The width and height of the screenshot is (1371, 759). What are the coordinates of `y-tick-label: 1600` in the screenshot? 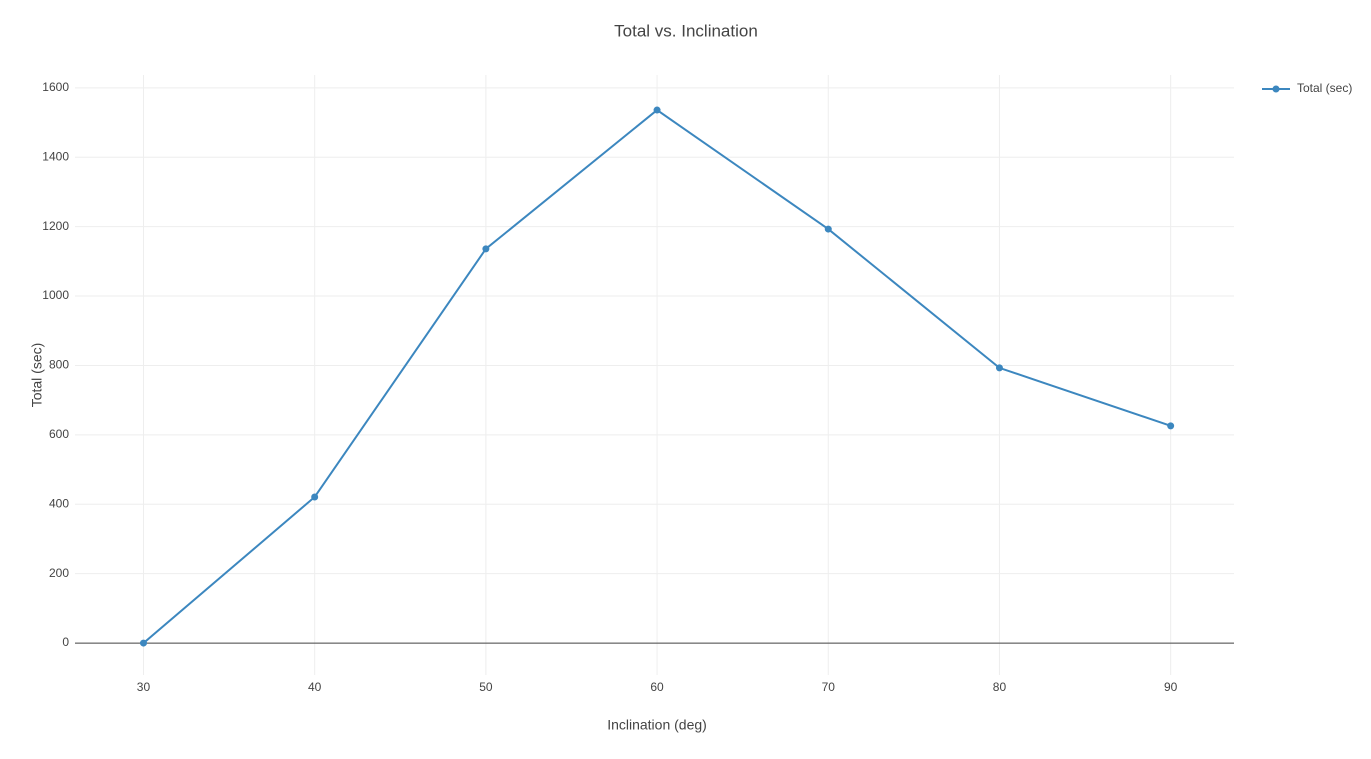 It's located at (55, 87).